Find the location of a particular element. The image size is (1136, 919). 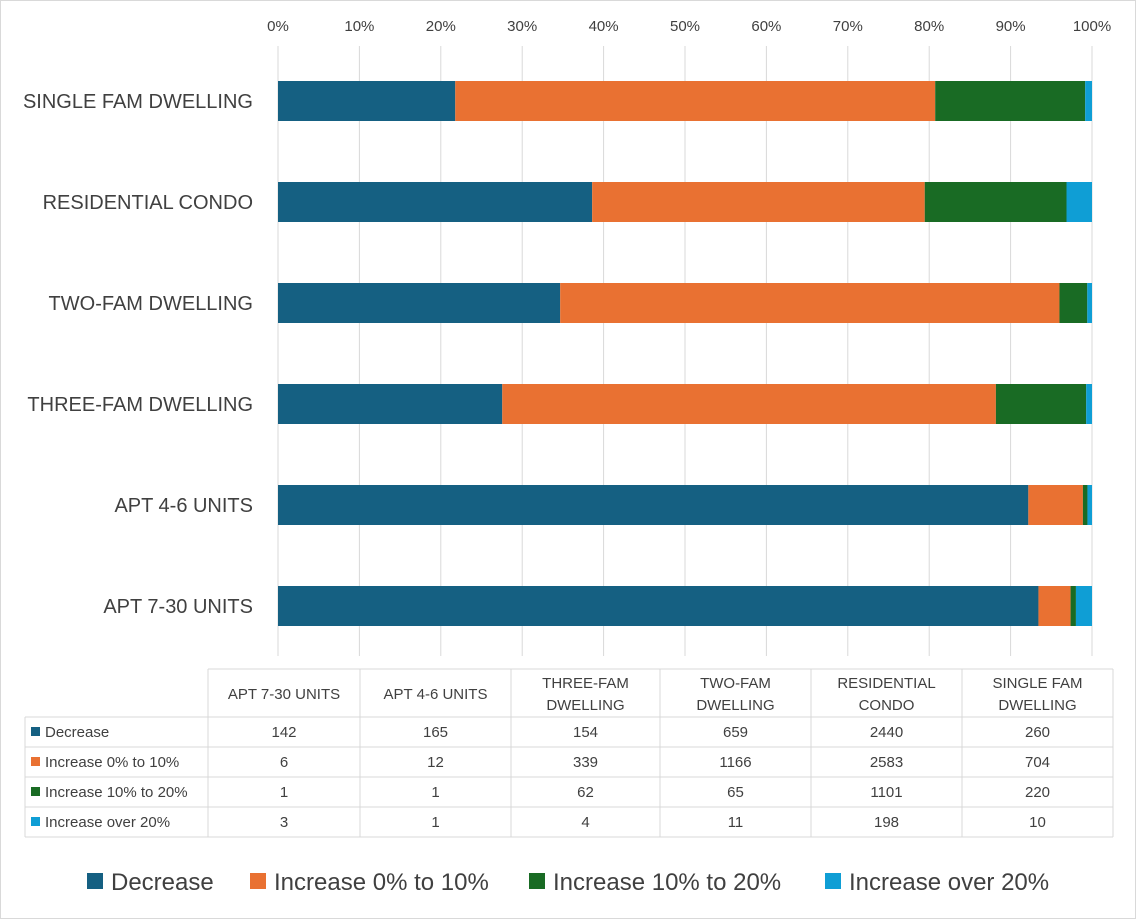

table-cell: 11 is located at coordinates (736, 822).